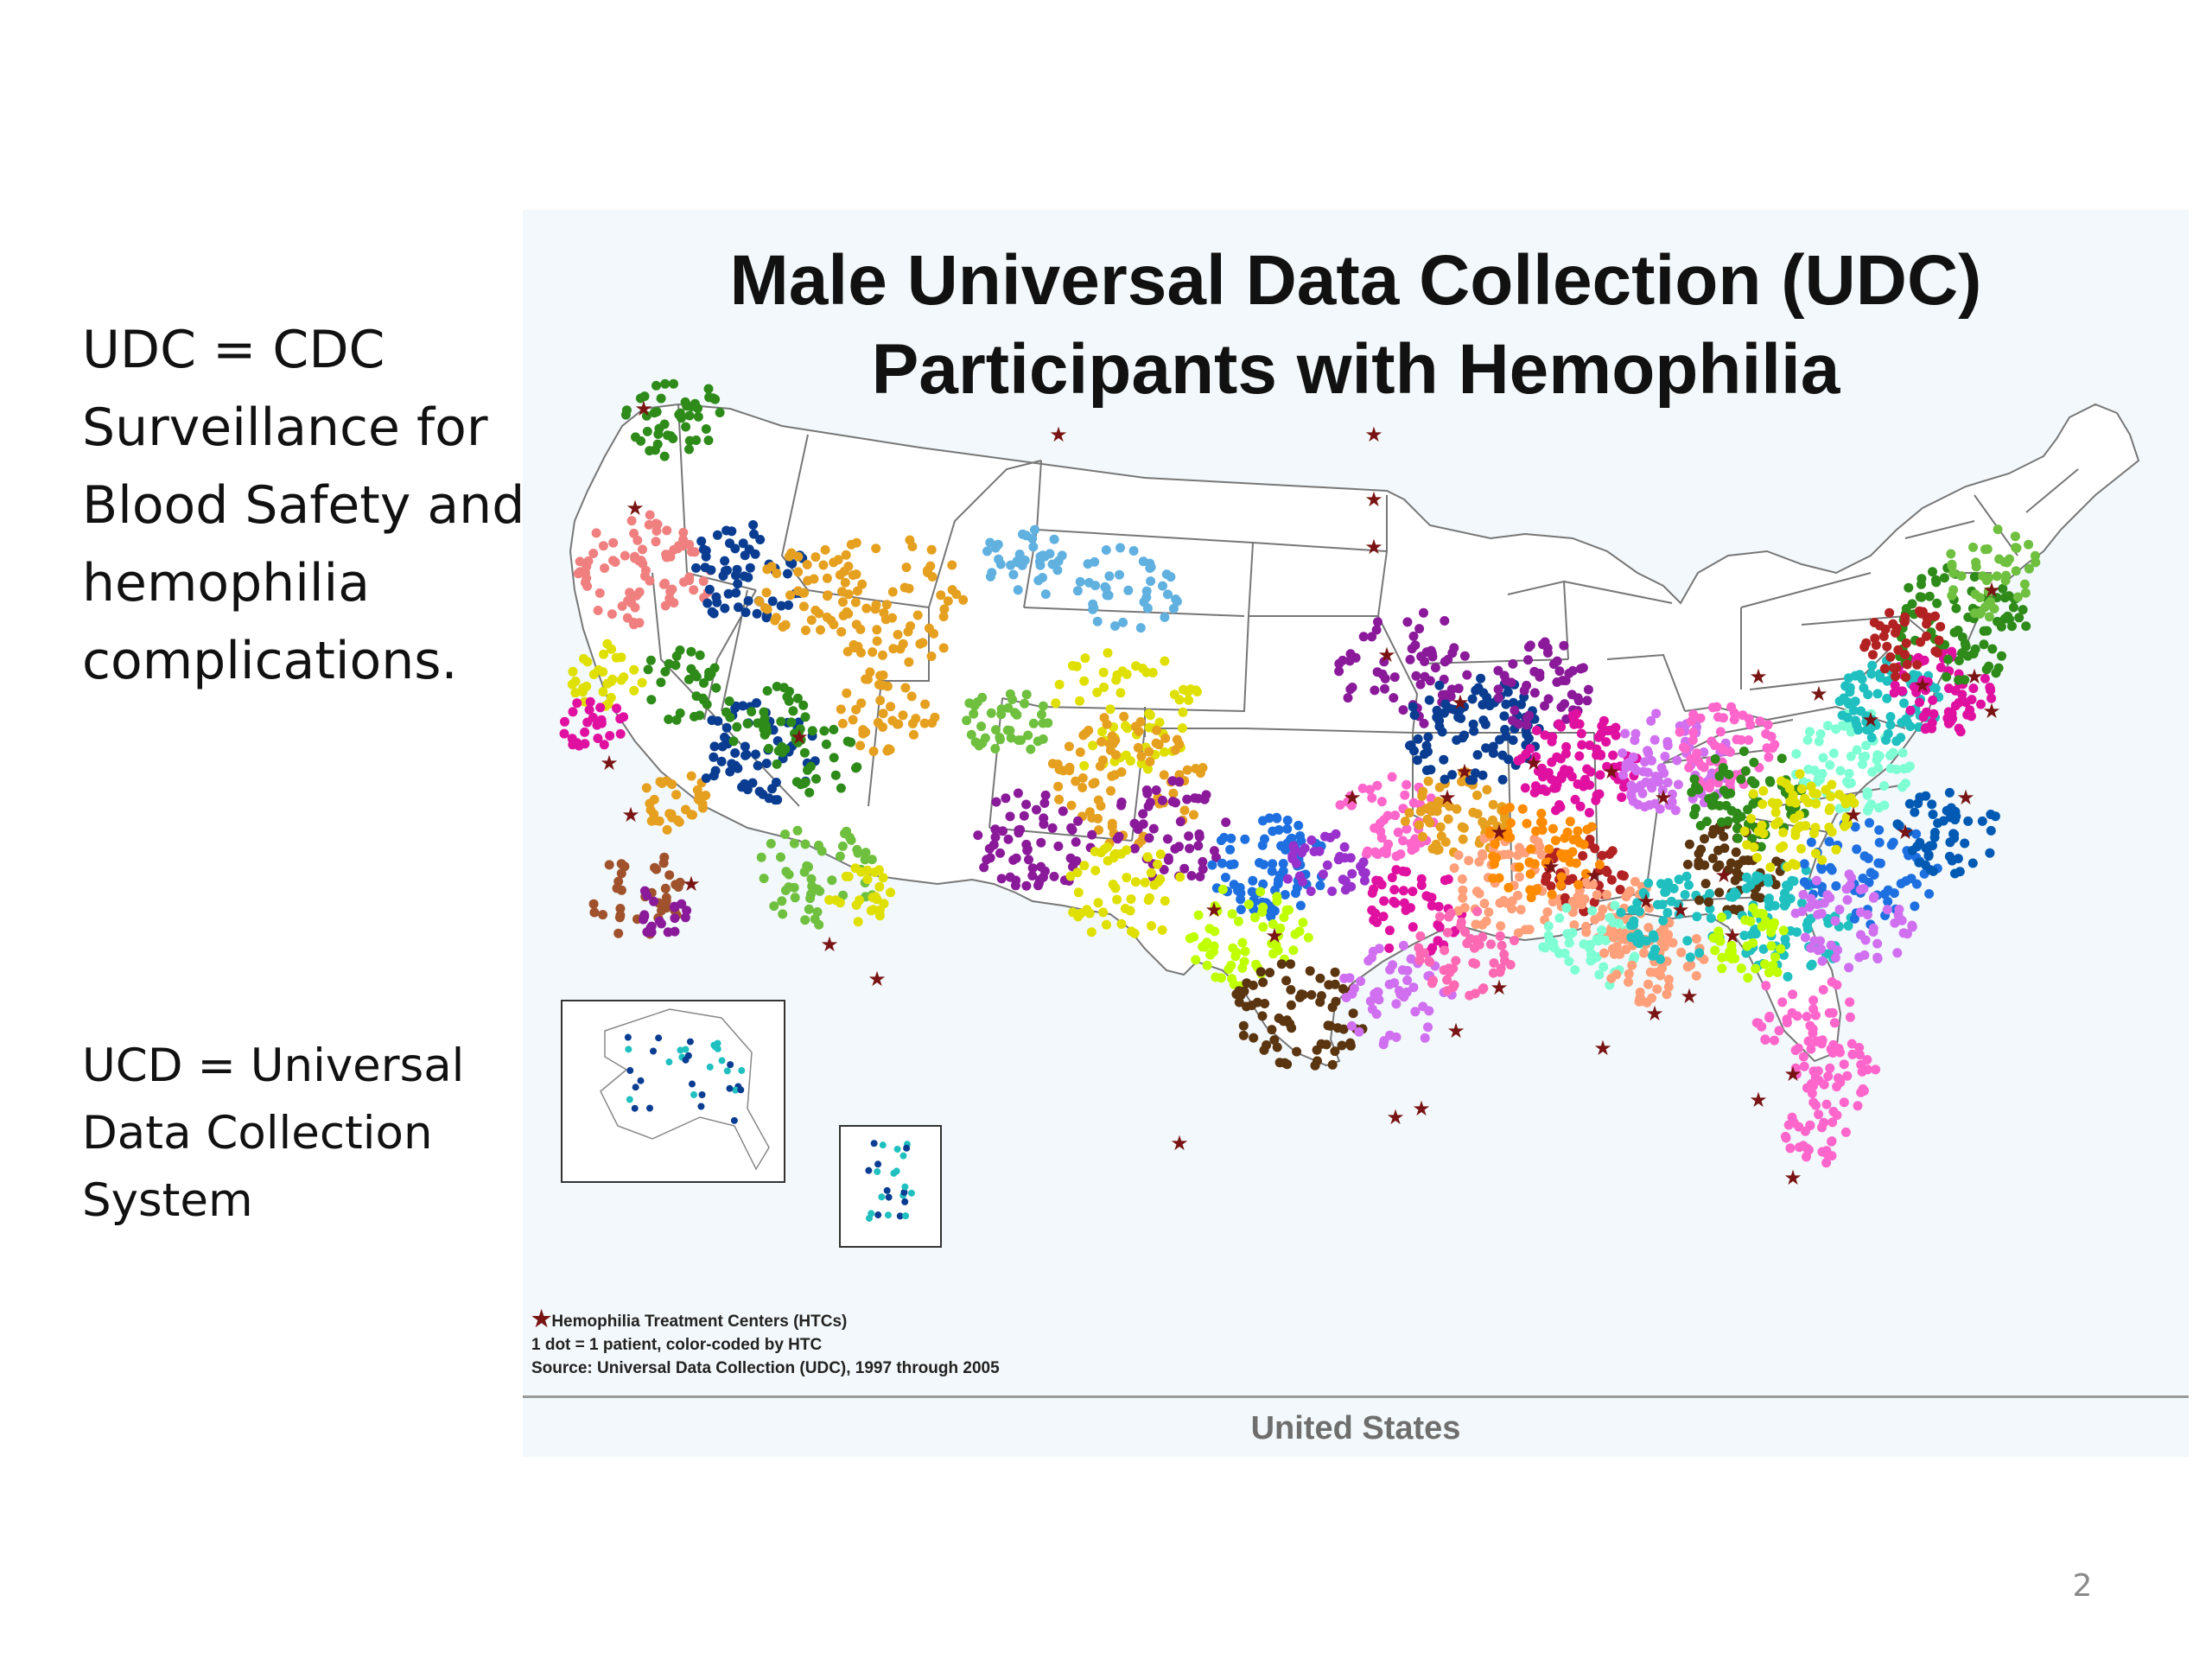  What do you see at coordinates (1355, 280) in the screenshot?
I see `map-title-line1: Male Universal Data Collection (UDC)` at bounding box center [1355, 280].